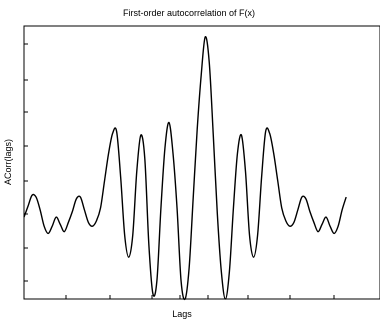  Describe the element at coordinates (189, 13) in the screenshot. I see `chart-title: First-order autocorrelation of F(x)` at that location.